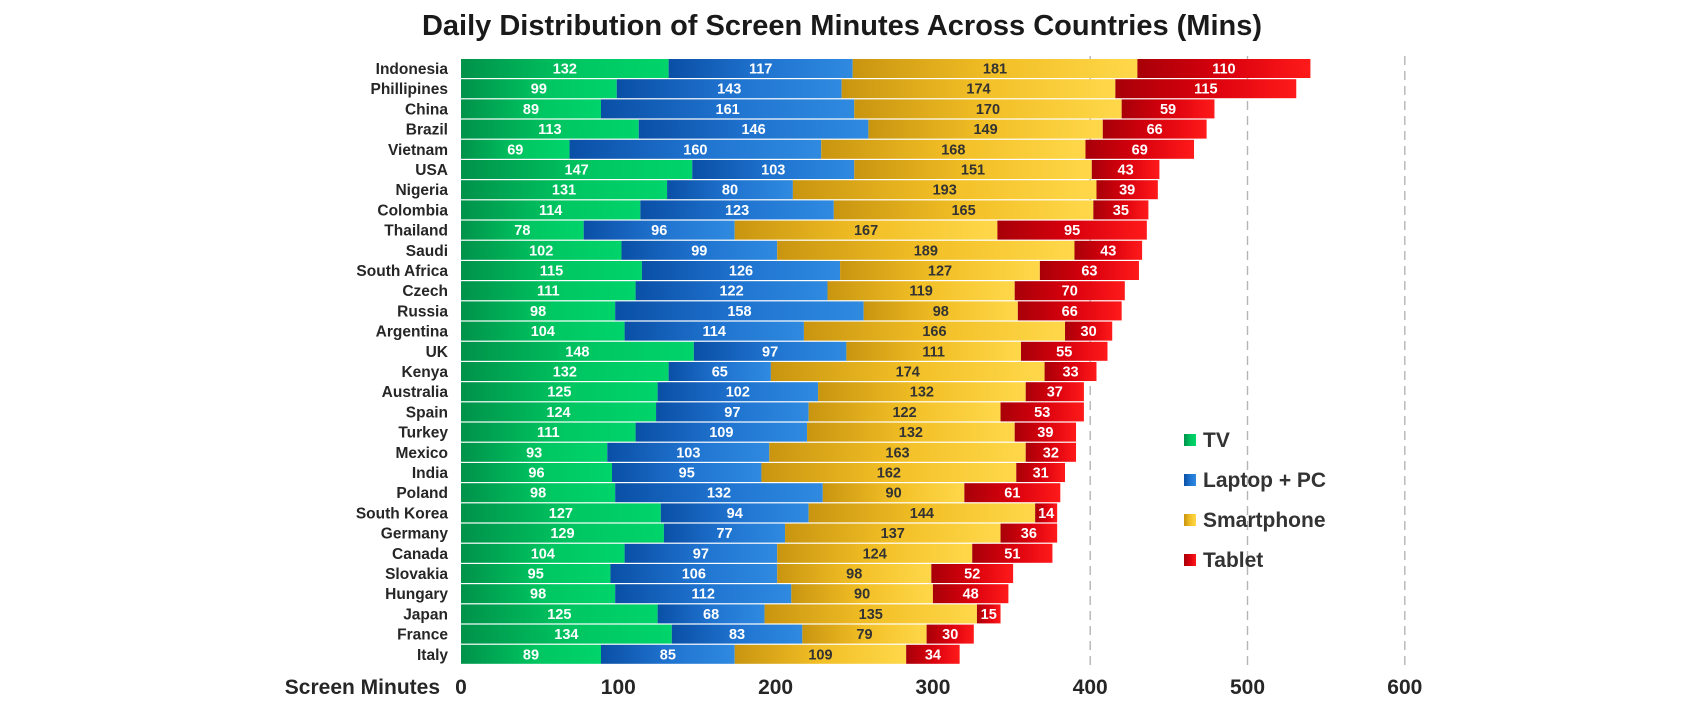  Describe the element at coordinates (562, 534) in the screenshot. I see `data-label: 129` at that location.